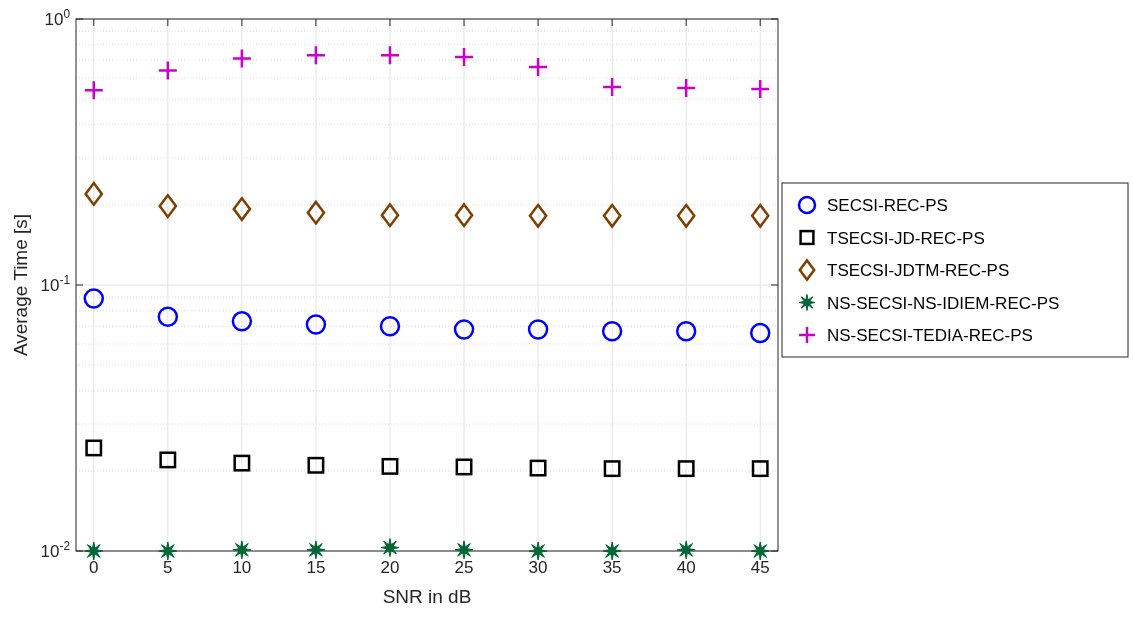  Describe the element at coordinates (930, 335) in the screenshot. I see `legend-label: NS-SECSI-TEDIA-REC-PS` at that location.